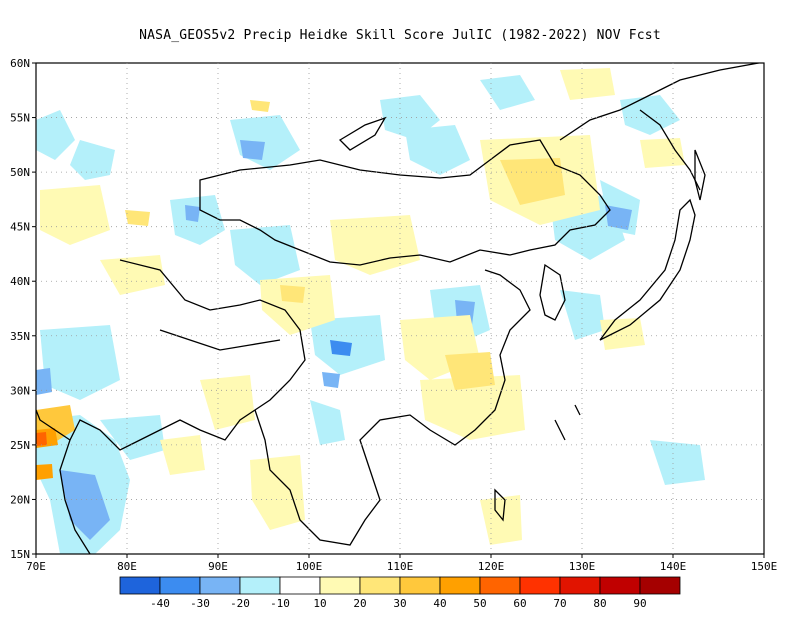 This screenshot has width=800, height=618. What do you see at coordinates (479, 603) in the screenshot?
I see `colorbar-label: 50` at bounding box center [479, 603].